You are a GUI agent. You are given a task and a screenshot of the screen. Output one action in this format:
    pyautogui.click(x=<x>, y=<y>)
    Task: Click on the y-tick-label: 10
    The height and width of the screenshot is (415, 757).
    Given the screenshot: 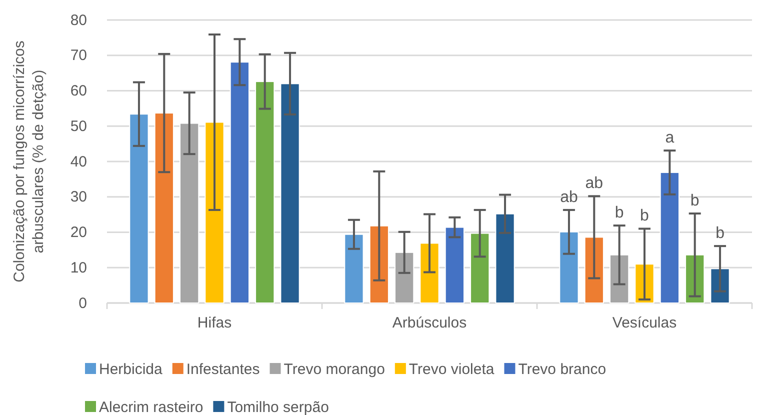 What is the action you would take?
    pyautogui.click(x=78, y=267)
    